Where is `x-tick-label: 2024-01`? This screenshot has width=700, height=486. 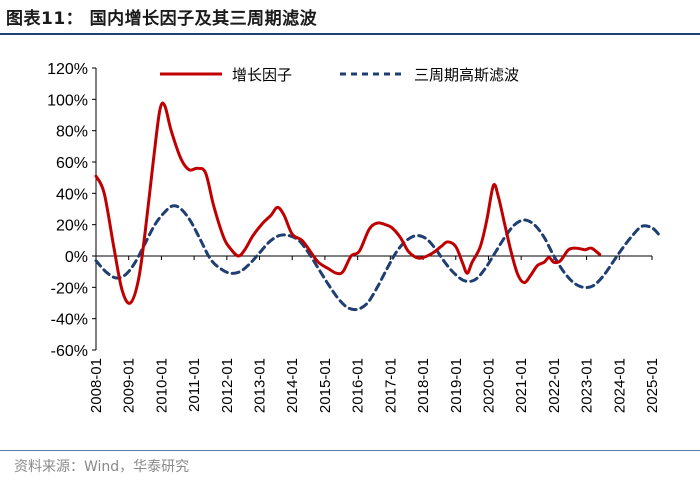 x-tick-label: 2024-01 is located at coordinates (619, 385).